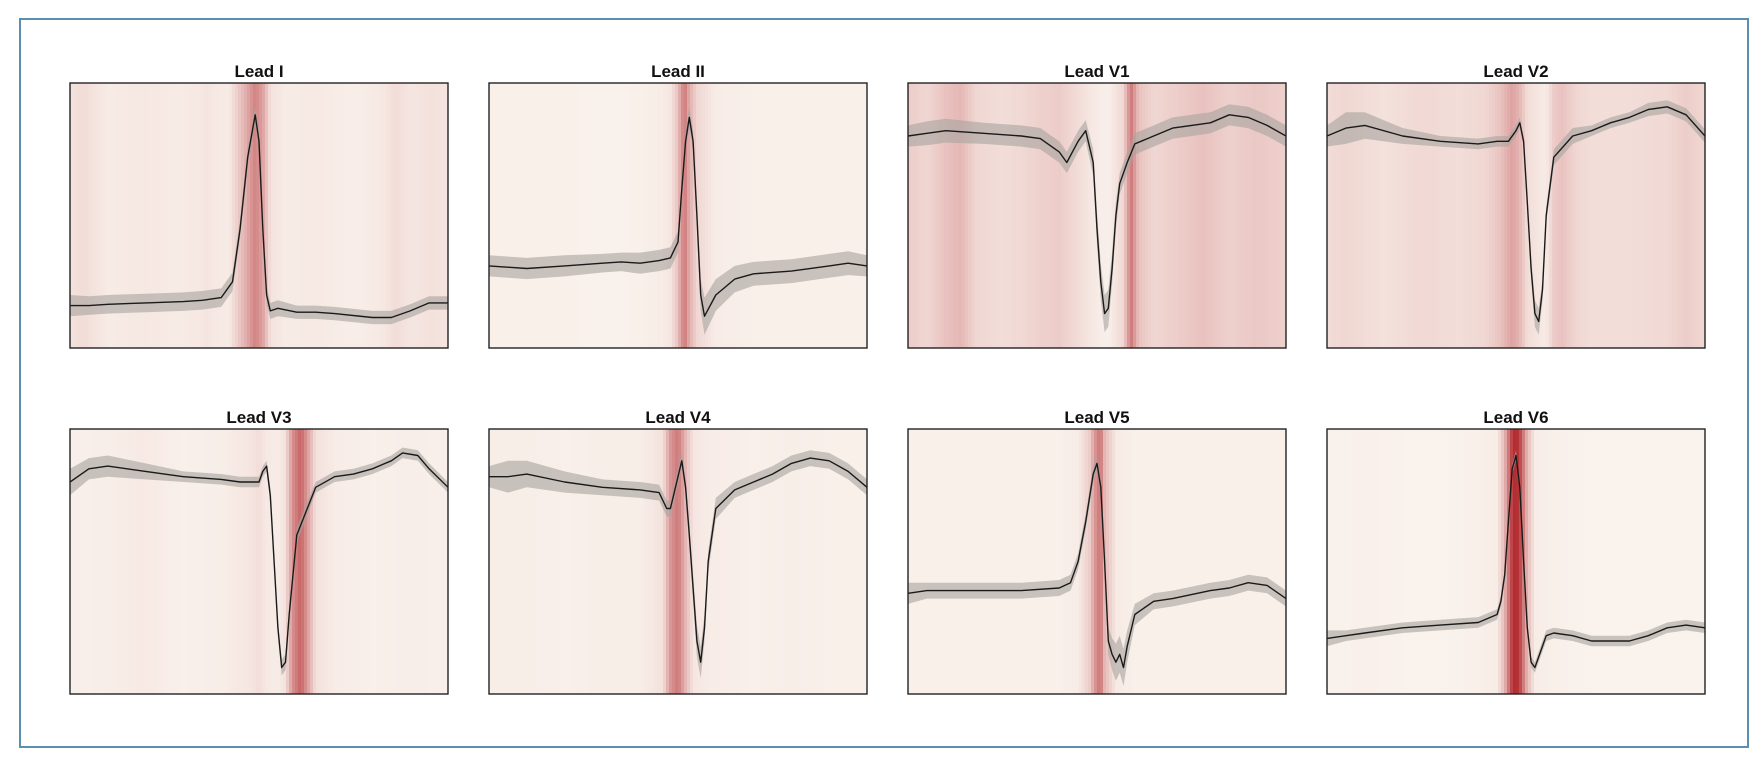  I want to click on uncertainty-band, so click(678, 564).